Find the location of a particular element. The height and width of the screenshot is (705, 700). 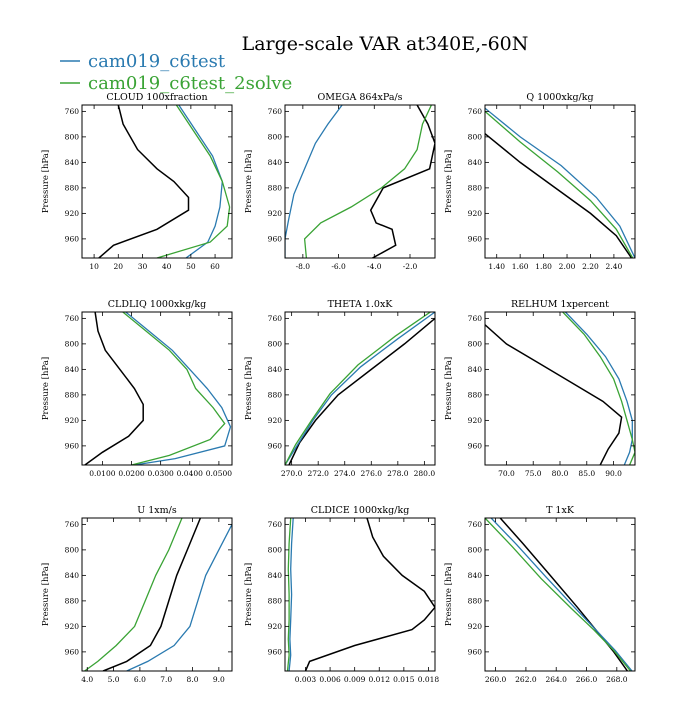

x-tick-label: 0.009 is located at coordinates (355, 679).